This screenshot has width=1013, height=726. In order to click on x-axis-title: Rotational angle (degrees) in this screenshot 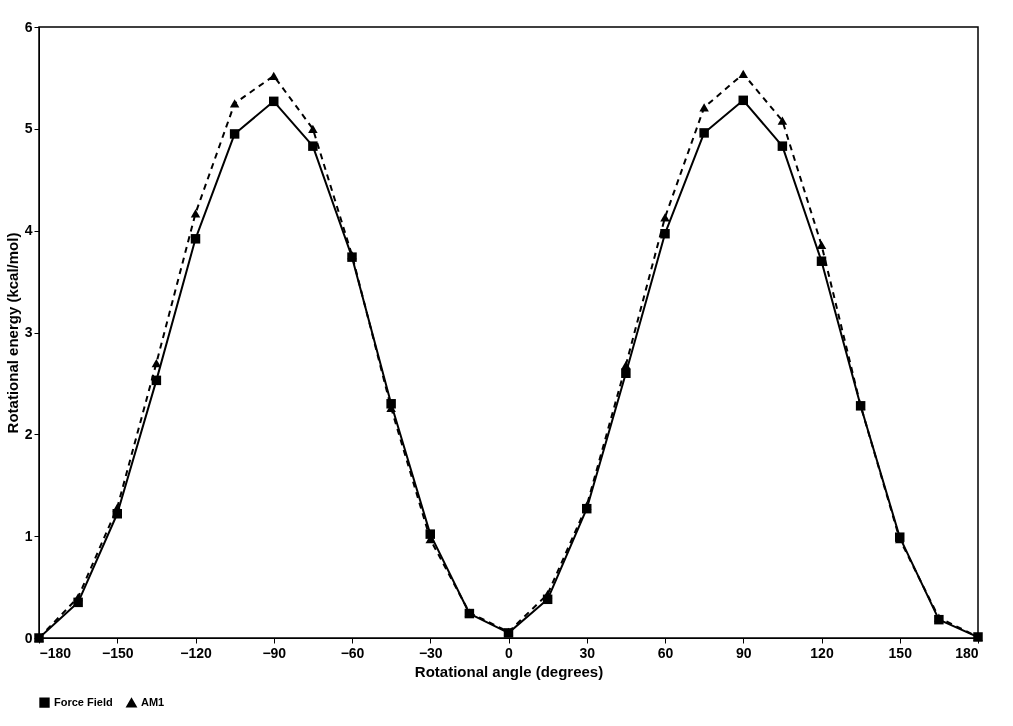, I will do `click(509, 671)`.